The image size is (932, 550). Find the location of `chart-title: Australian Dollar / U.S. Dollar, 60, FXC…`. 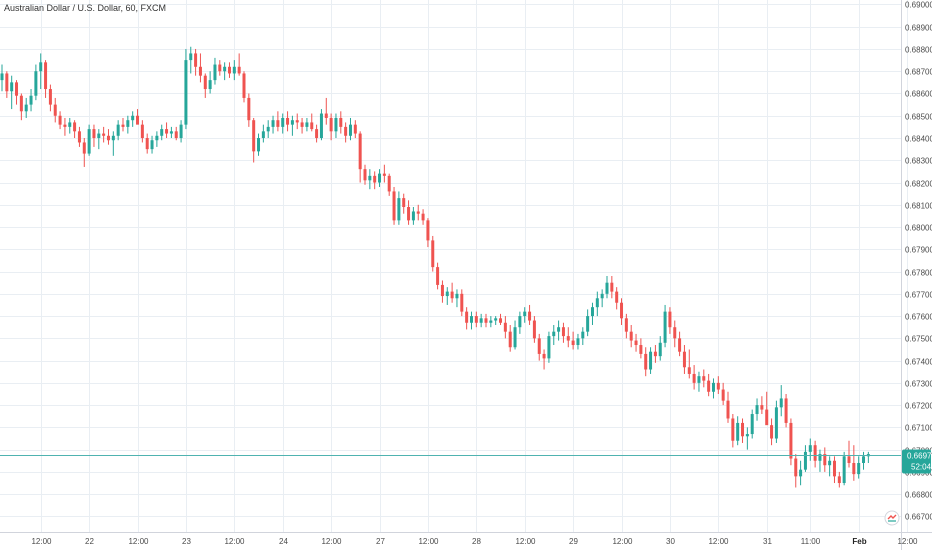

chart-title: Australian Dollar / U.S. Dollar, 60, FXC… is located at coordinates (85, 8).